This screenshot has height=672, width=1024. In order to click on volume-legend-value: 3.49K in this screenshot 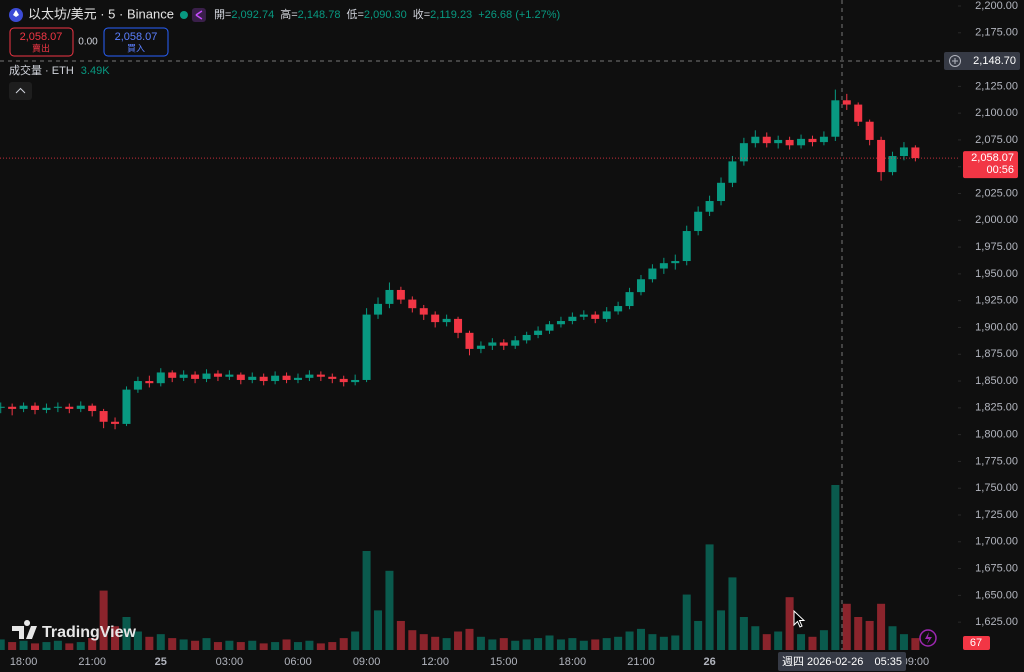, I will do `click(95, 71)`.